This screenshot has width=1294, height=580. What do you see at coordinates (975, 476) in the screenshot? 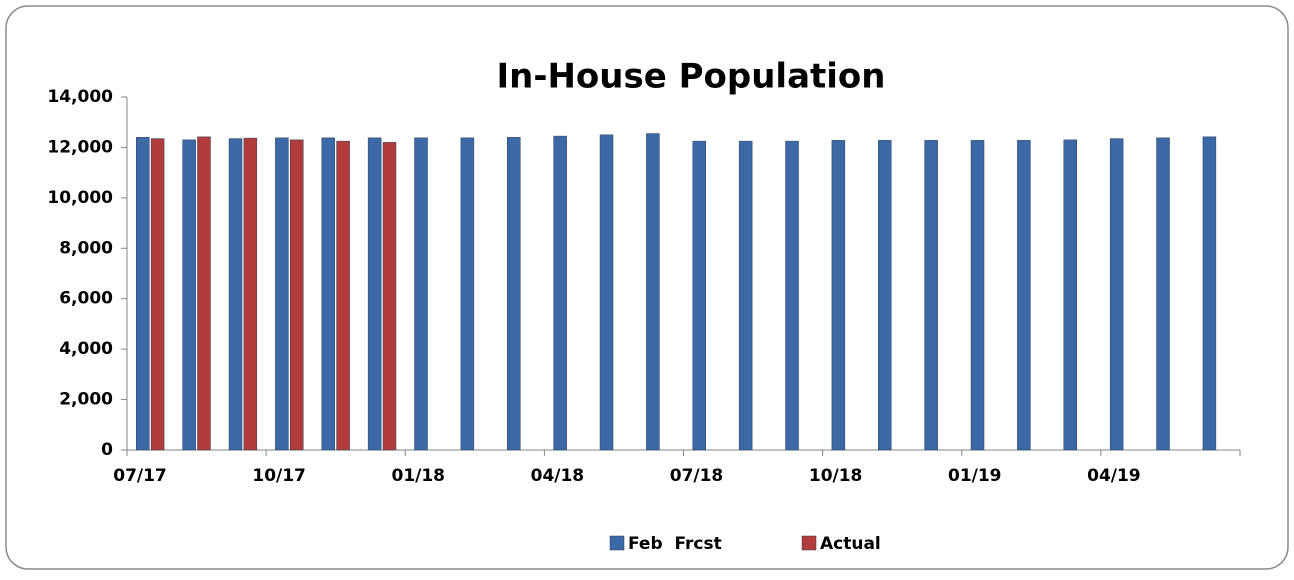
I see `x-tick-label: 01/19` at bounding box center [975, 476].